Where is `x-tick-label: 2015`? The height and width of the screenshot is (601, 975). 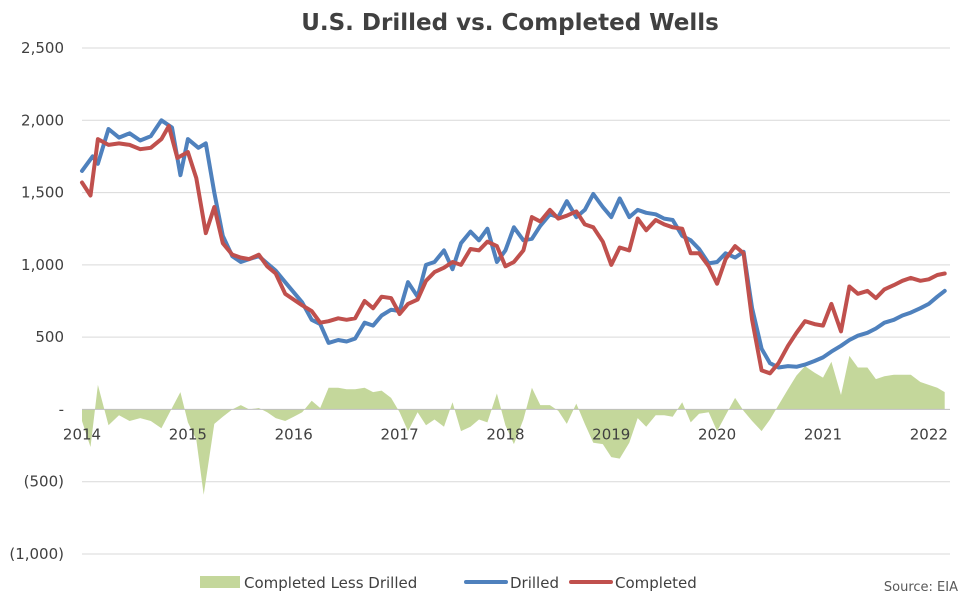
x-tick-label: 2015 is located at coordinates (188, 434).